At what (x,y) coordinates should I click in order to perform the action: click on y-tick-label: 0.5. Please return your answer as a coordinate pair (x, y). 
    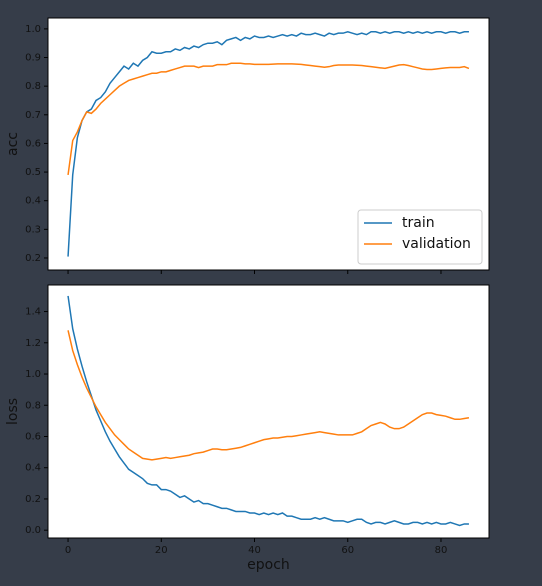
    Looking at the image, I should click on (33, 172).